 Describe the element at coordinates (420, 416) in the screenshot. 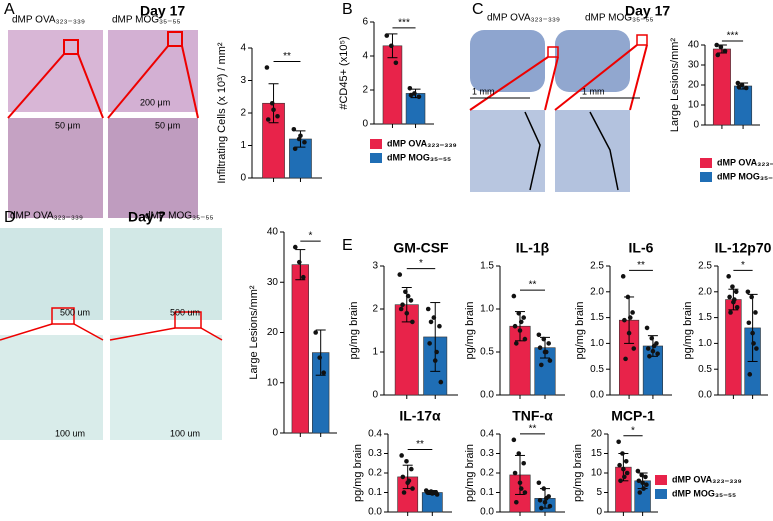

I see `chart-title: IL-17α` at that location.